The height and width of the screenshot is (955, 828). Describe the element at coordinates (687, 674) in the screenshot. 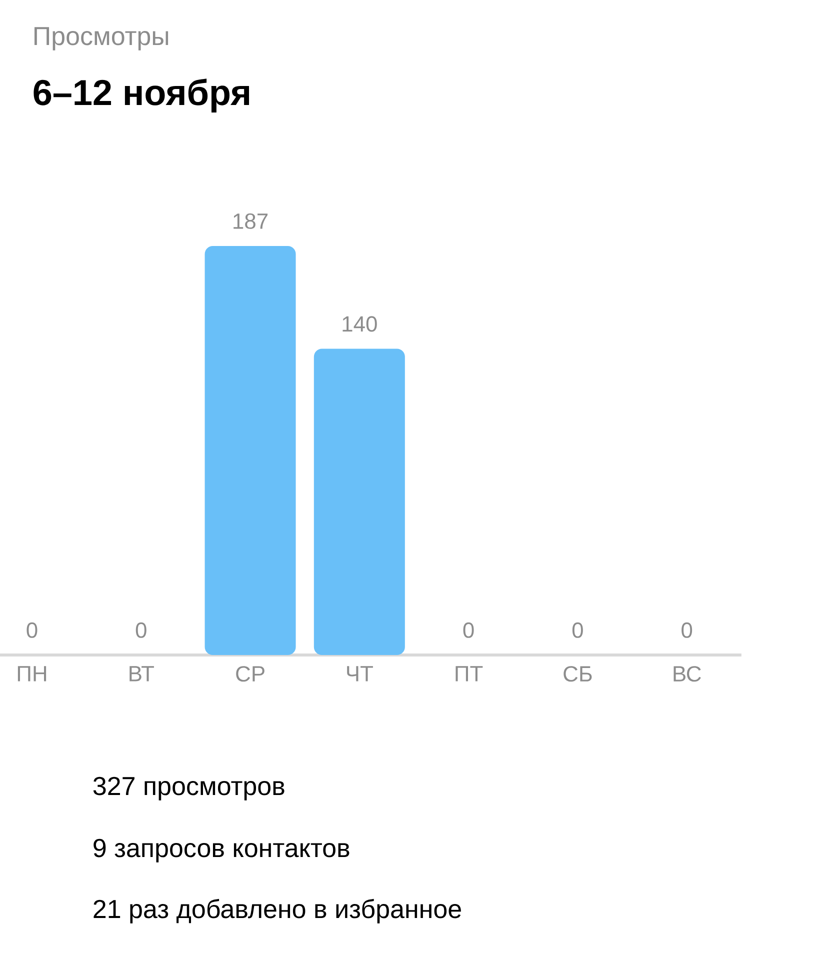

I see `x-tick-label: ВС` at that location.